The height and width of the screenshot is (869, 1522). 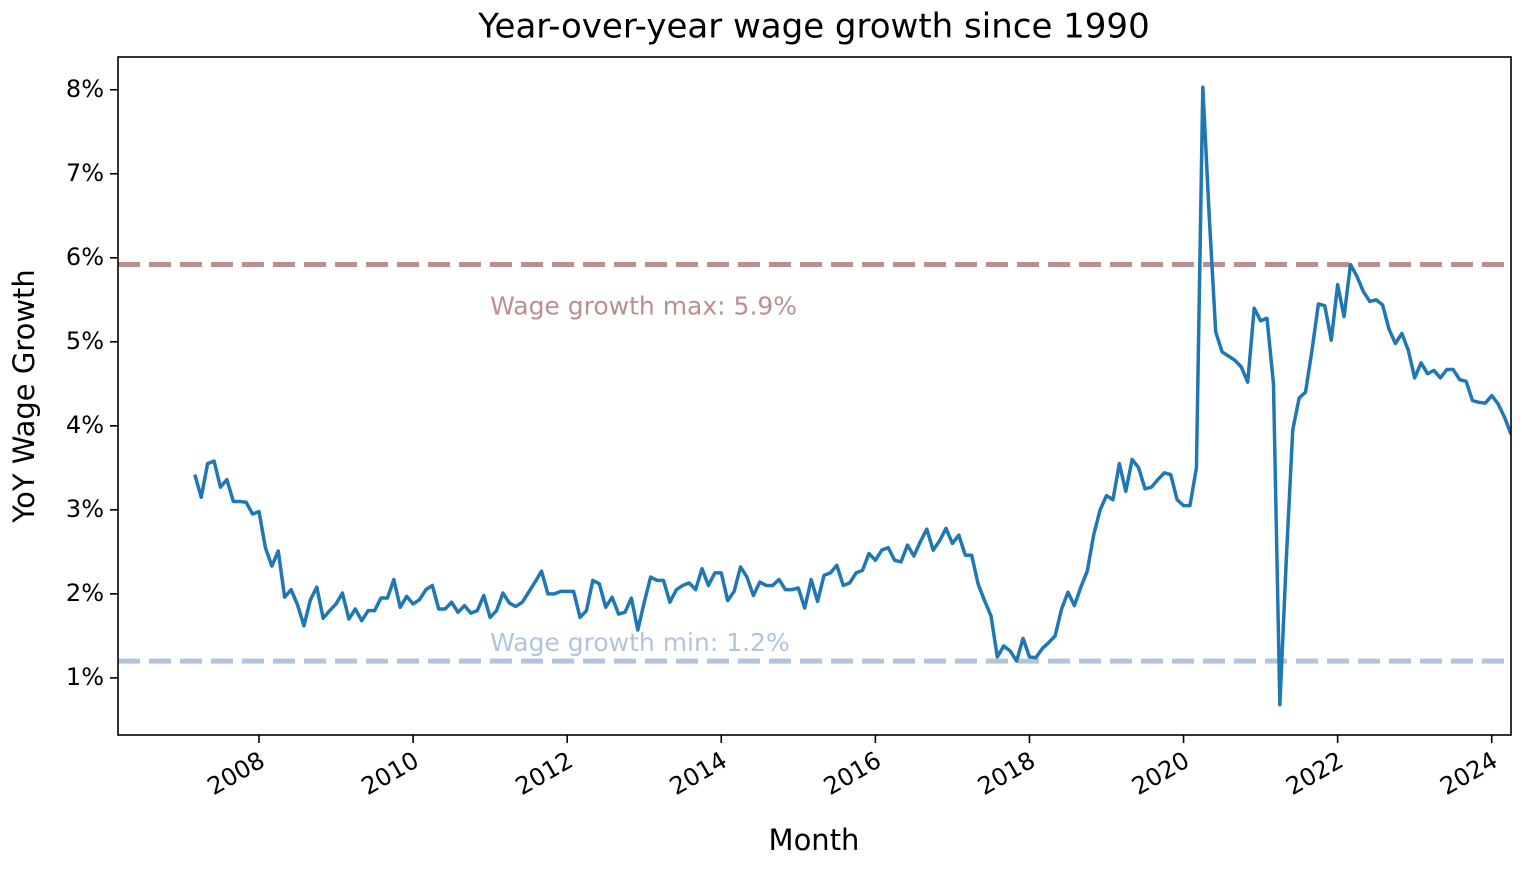 What do you see at coordinates (85, 341) in the screenshot?
I see `y-tick-label: 5%` at bounding box center [85, 341].